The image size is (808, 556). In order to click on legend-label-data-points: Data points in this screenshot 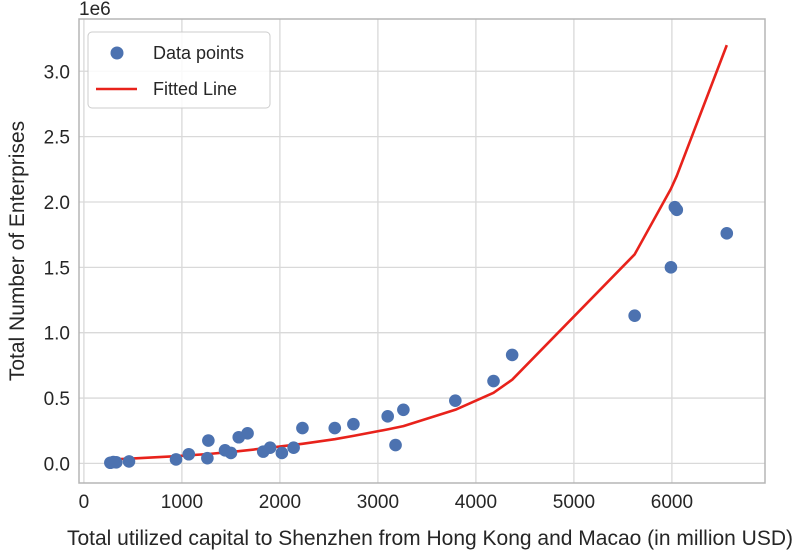, I will do `click(198, 53)`.